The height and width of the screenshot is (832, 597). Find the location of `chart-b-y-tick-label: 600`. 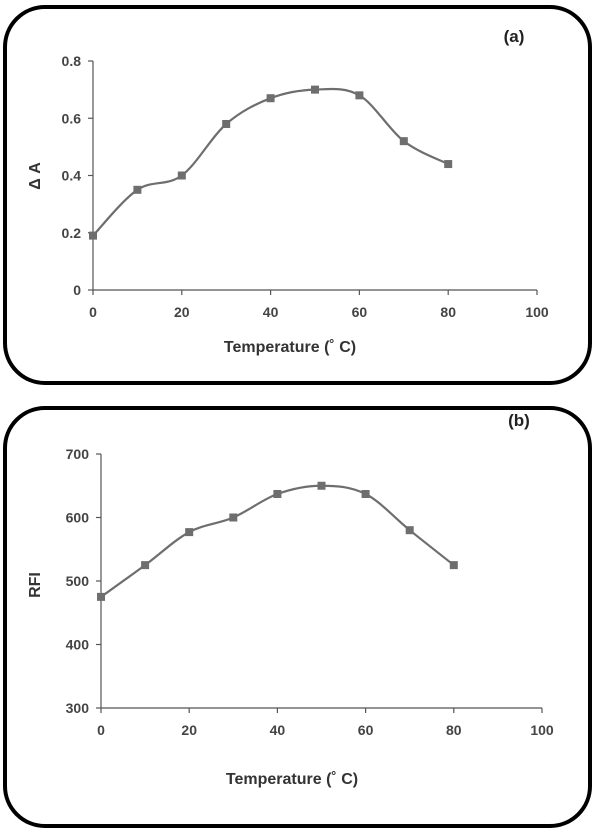

chart-b-y-tick-label: 600 is located at coordinates (78, 518).